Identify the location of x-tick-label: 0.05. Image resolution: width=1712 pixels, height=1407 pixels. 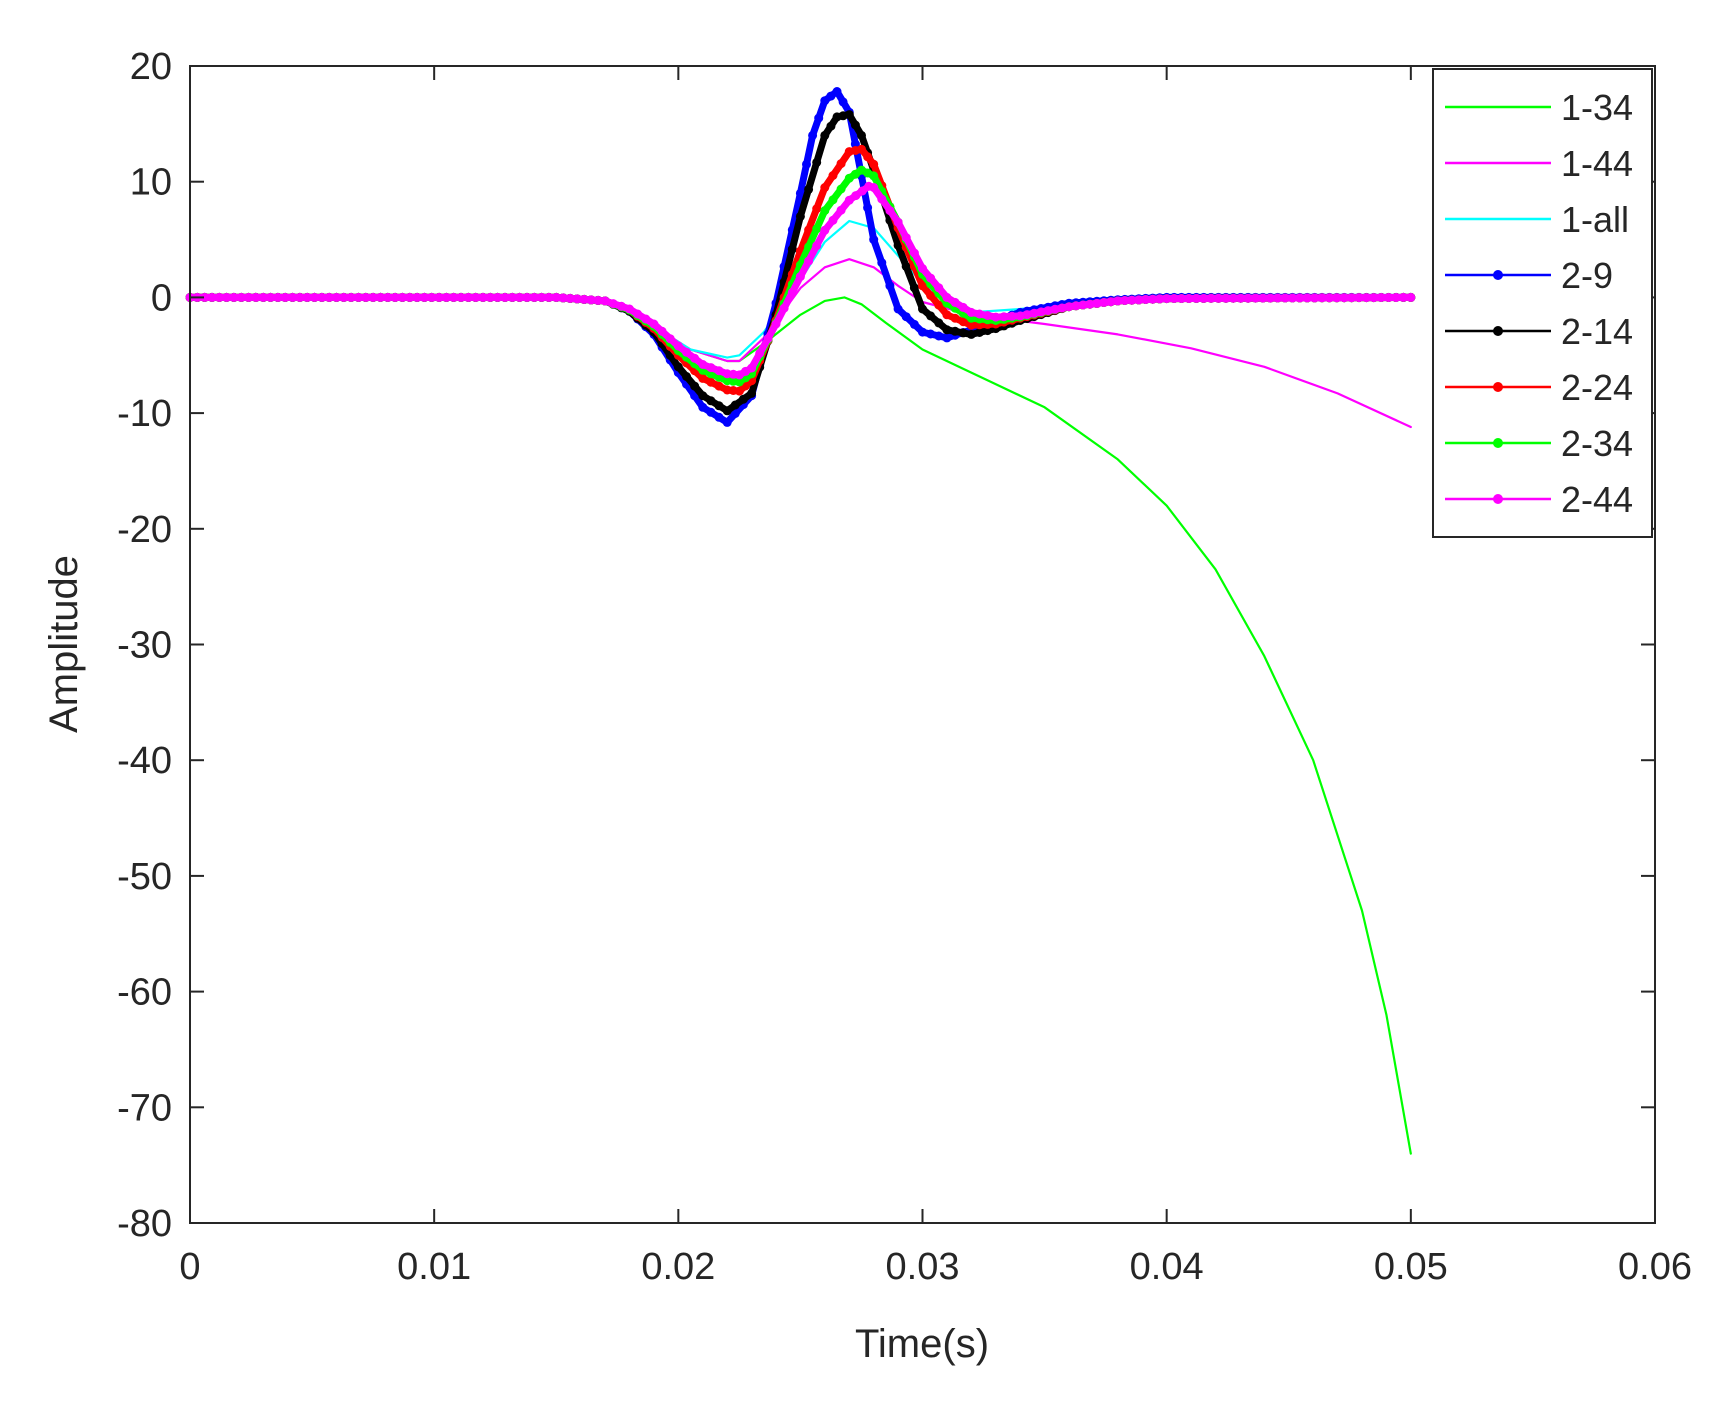
(1411, 1267).